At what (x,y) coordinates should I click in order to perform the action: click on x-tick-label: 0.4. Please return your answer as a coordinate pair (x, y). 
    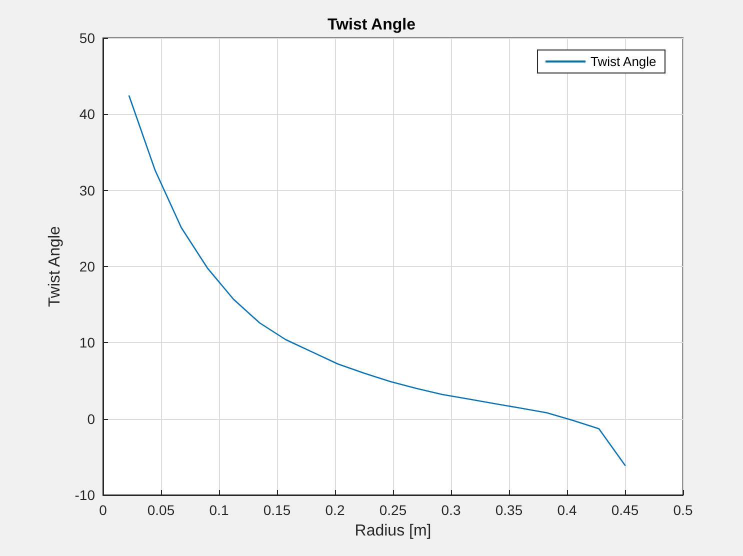
    Looking at the image, I should click on (567, 510).